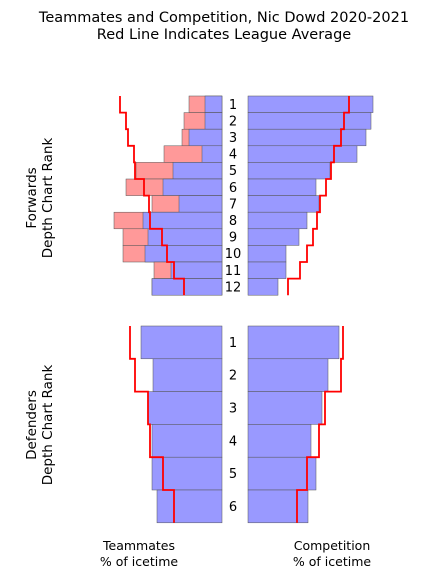  Describe the element at coordinates (233, 409) in the screenshot. I see `defenders-rank-label: 3` at that location.